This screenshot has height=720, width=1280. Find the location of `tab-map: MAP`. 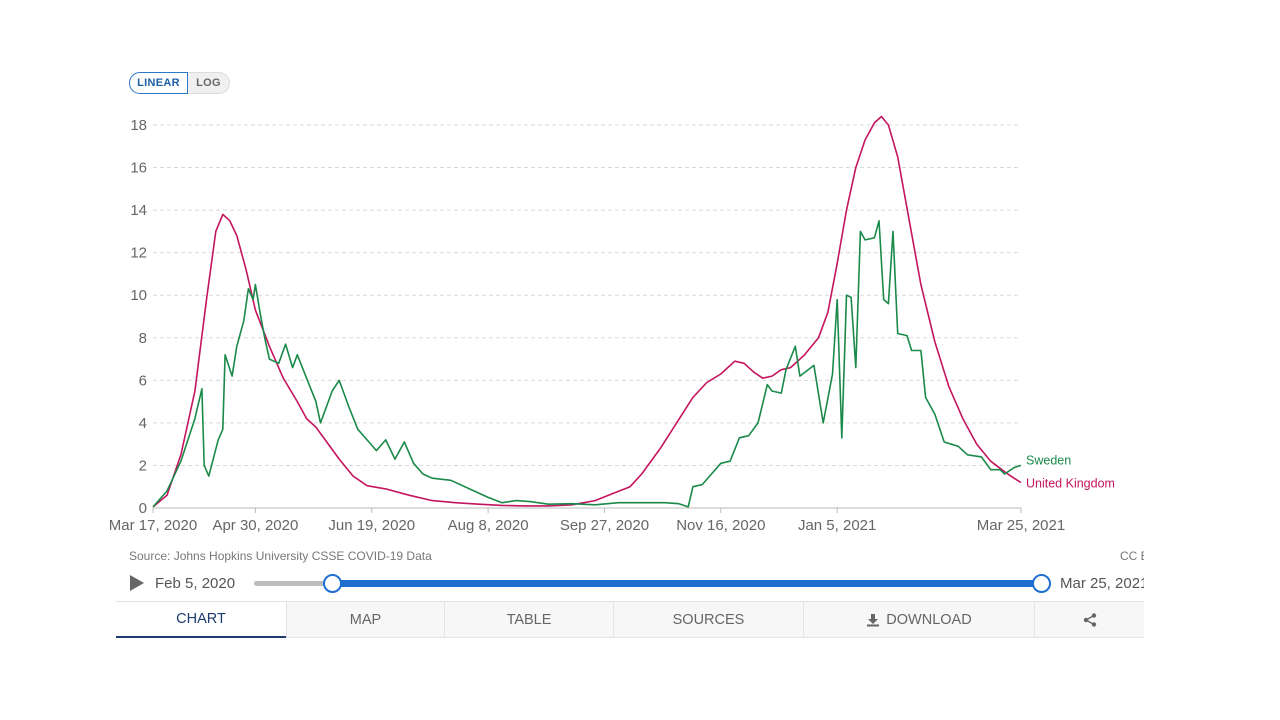

tab-map: MAP is located at coordinates (365, 620).